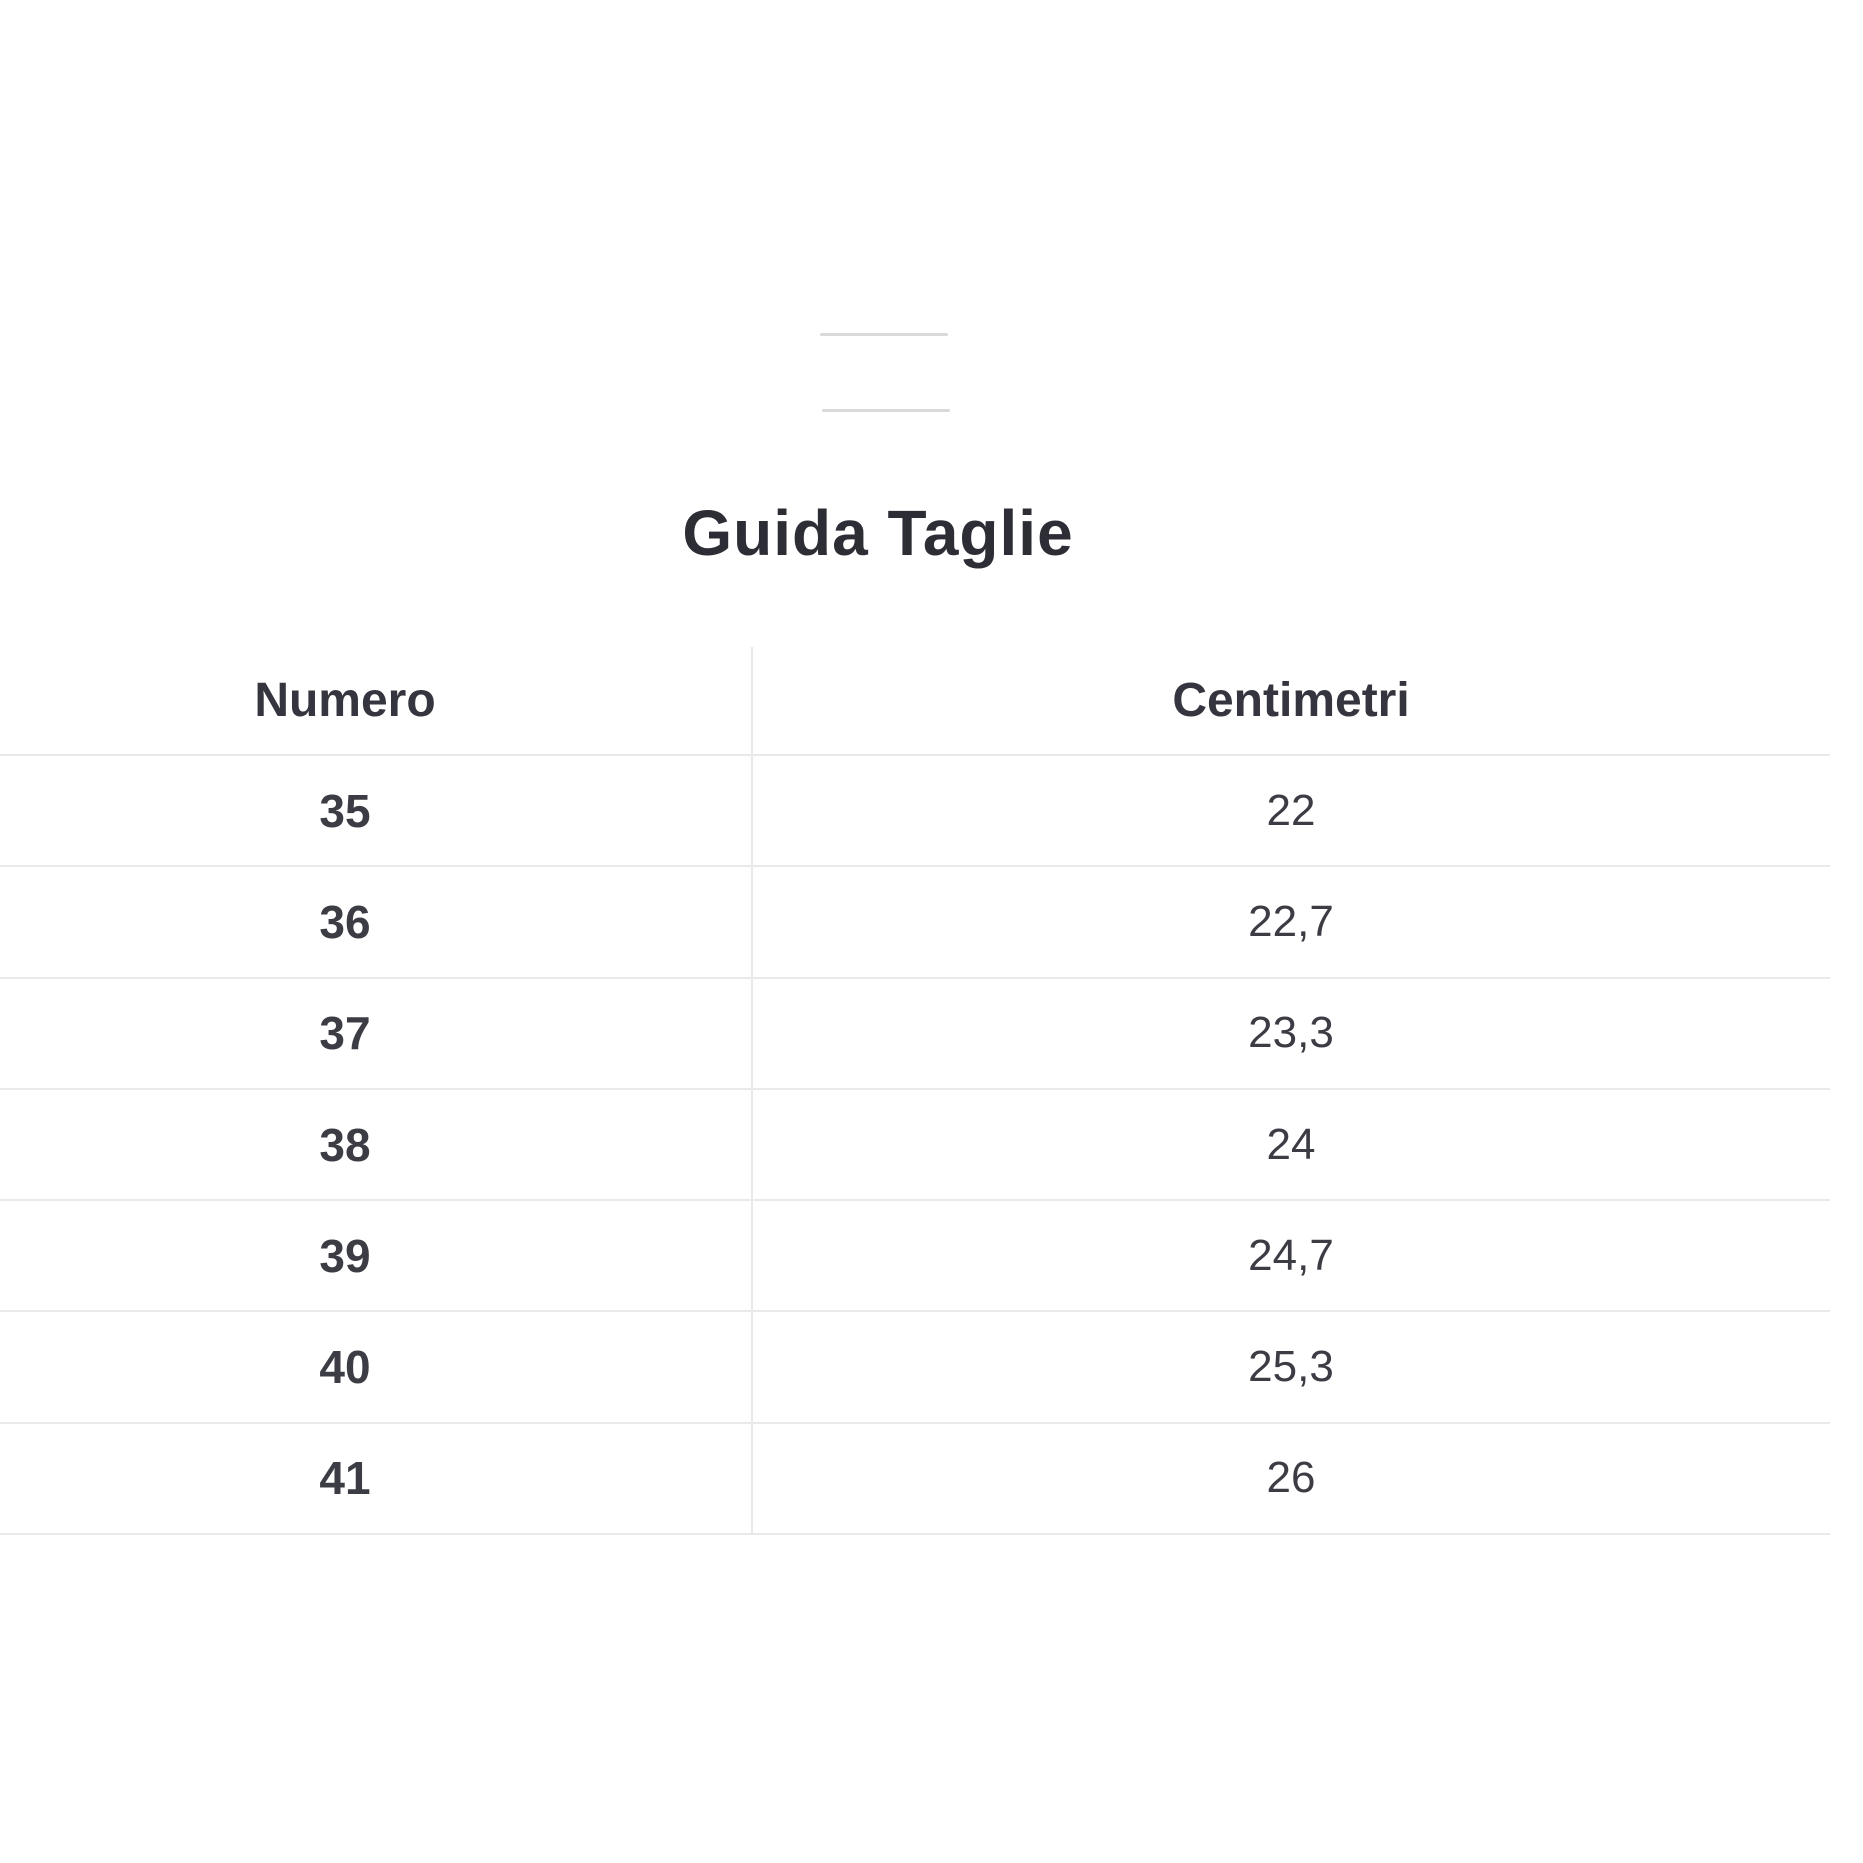 This screenshot has height=1863, width=1863. What do you see at coordinates (345, 810) in the screenshot?
I see `cell-numero: 35` at bounding box center [345, 810].